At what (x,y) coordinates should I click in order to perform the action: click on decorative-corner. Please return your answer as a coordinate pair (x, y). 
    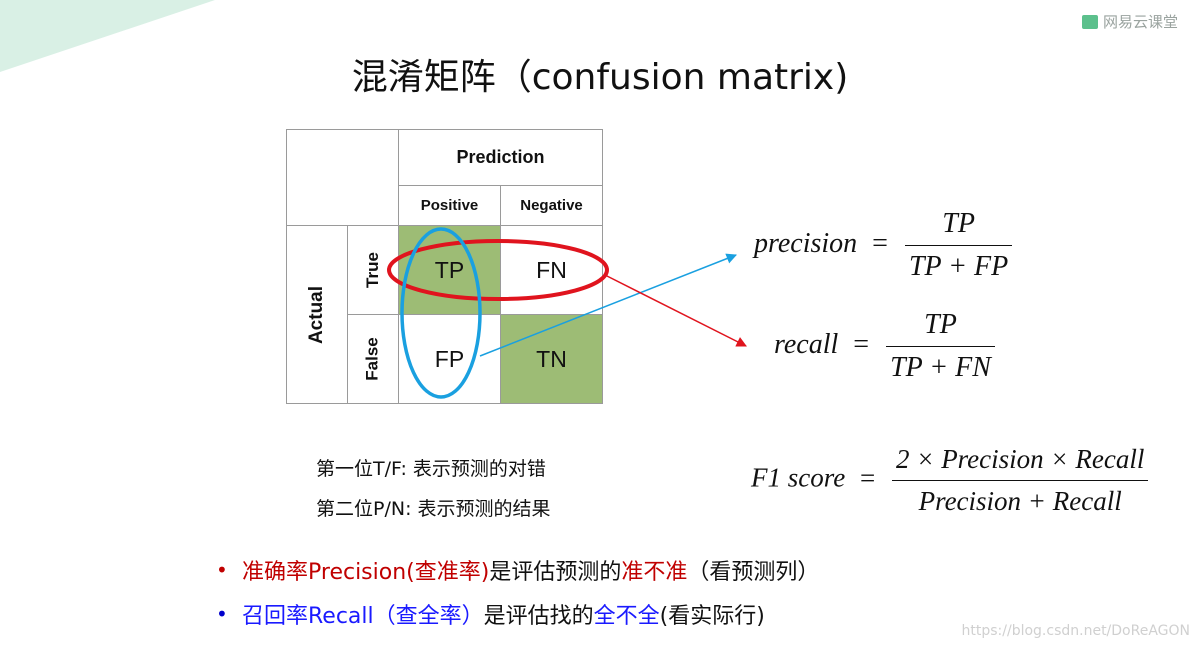
    Looking at the image, I should click on (107, 36).